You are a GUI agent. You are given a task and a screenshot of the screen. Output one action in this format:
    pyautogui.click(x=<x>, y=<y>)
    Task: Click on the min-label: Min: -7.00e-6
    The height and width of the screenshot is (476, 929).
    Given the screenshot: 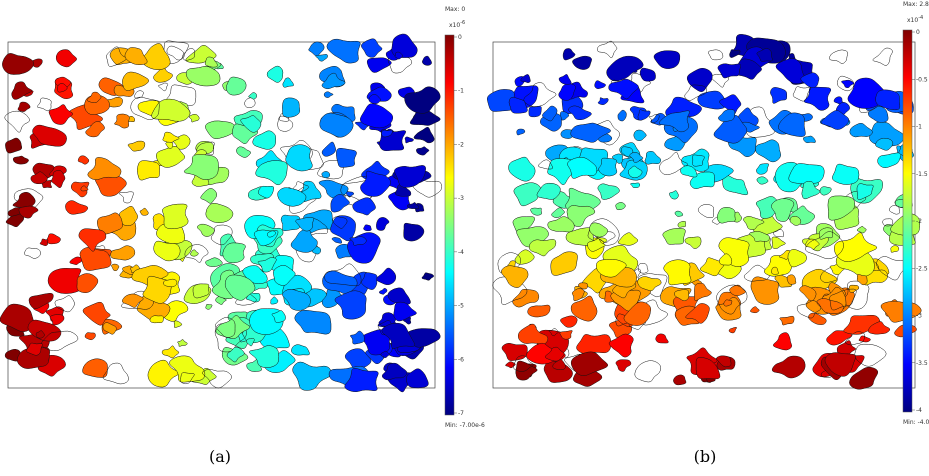 What is the action you would take?
    pyautogui.click(x=465, y=425)
    